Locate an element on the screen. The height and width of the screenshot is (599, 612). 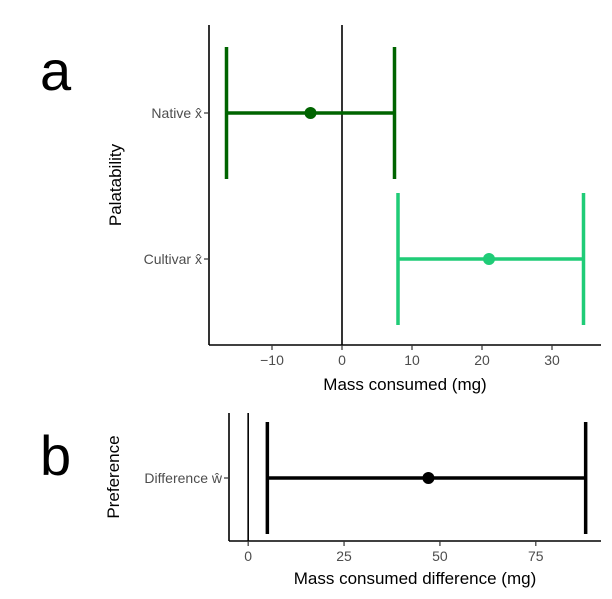
y-tick-label: Difference ŵ is located at coordinates (183, 478).